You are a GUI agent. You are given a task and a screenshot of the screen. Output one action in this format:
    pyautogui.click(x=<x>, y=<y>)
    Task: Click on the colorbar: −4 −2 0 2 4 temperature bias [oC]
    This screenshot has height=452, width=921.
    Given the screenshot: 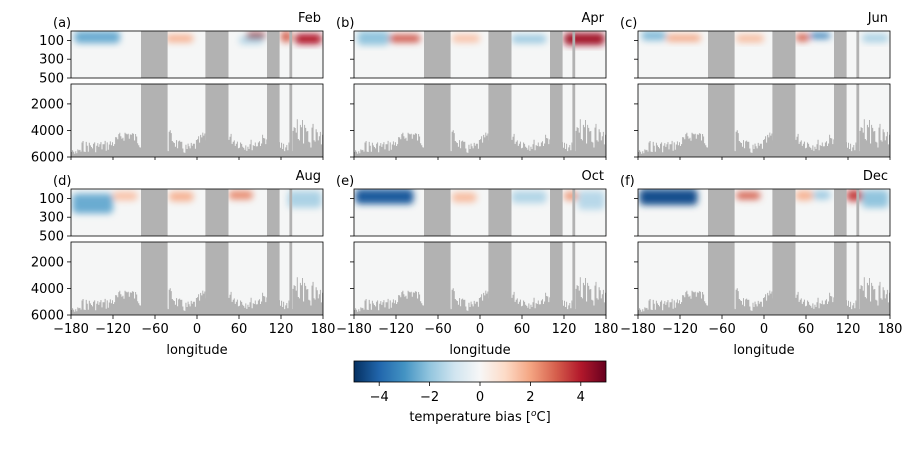 What is the action you would take?
    pyautogui.click(x=480, y=392)
    